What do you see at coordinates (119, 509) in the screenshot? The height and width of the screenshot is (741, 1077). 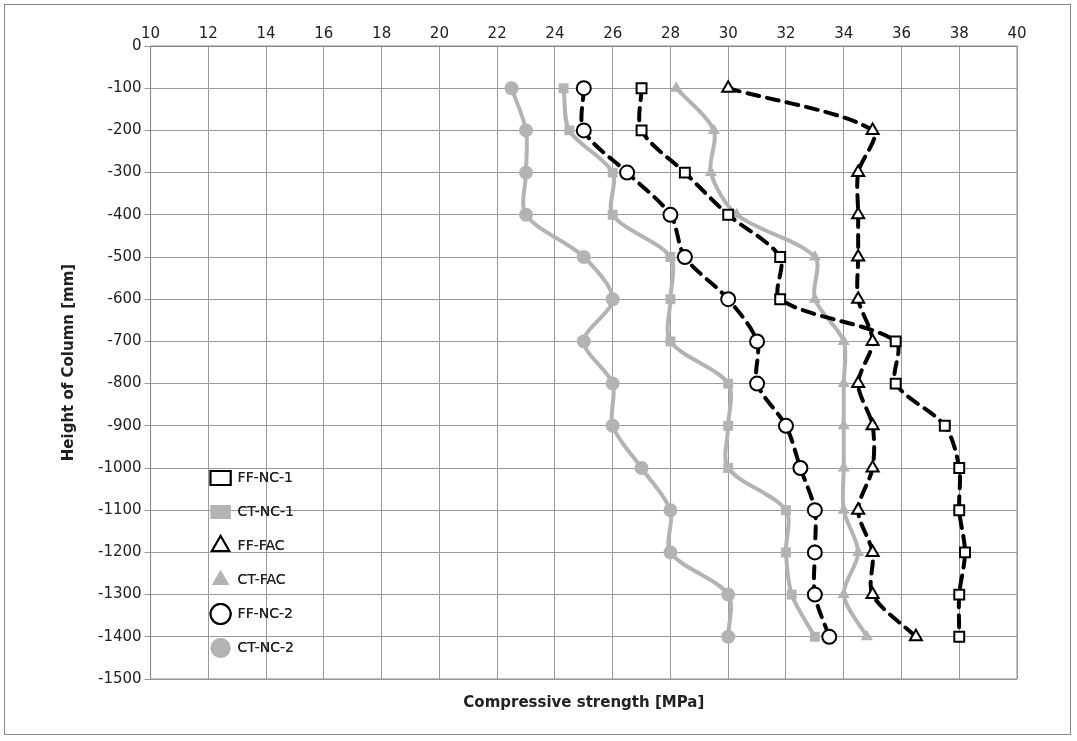 I see `y-tick-label: -1100` at bounding box center [119, 509].